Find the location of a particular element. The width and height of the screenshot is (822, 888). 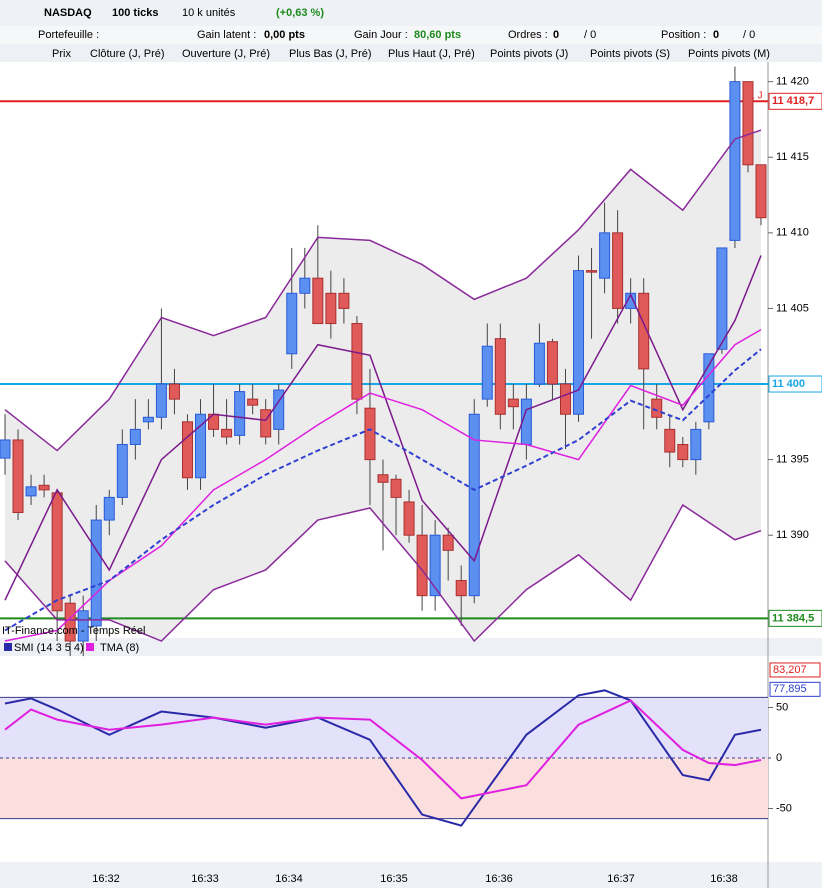

legend-entry: Ouverture (J, Pré) is located at coordinates (226, 54).